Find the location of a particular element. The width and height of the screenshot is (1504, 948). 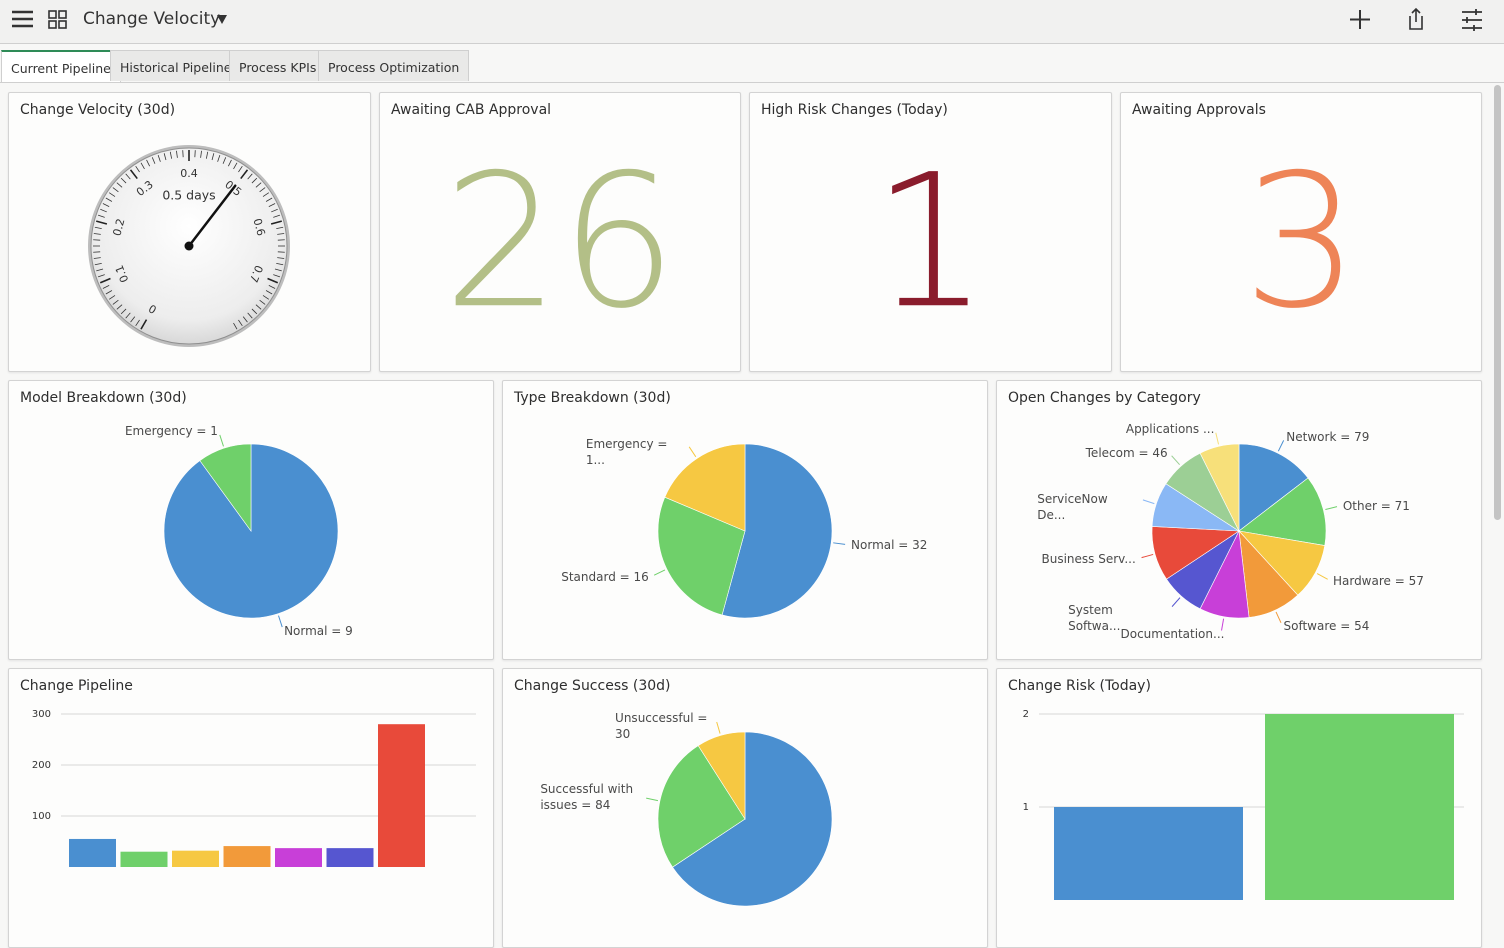

widget-card: 26 Awaiting CAB Approval is located at coordinates (560, 232).